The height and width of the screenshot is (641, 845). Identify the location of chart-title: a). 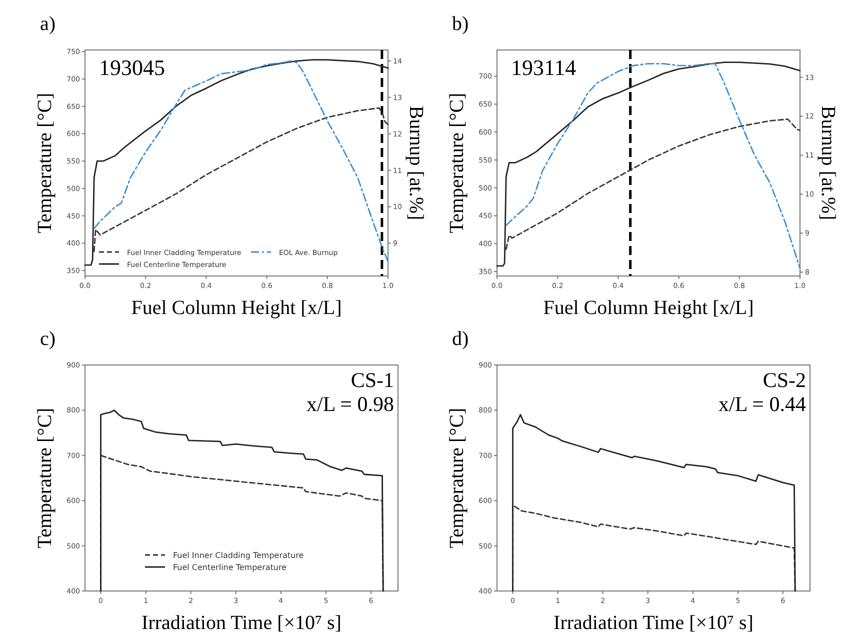
(48, 24).